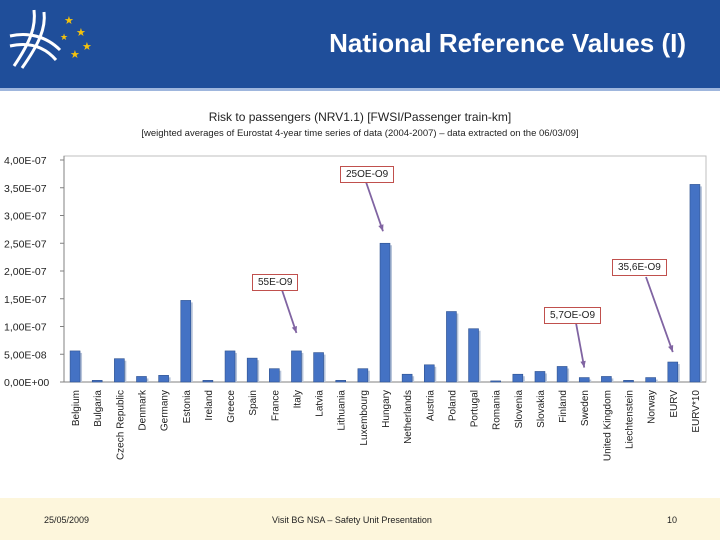  I want to click on arrow-hungary, so click(374, 206).